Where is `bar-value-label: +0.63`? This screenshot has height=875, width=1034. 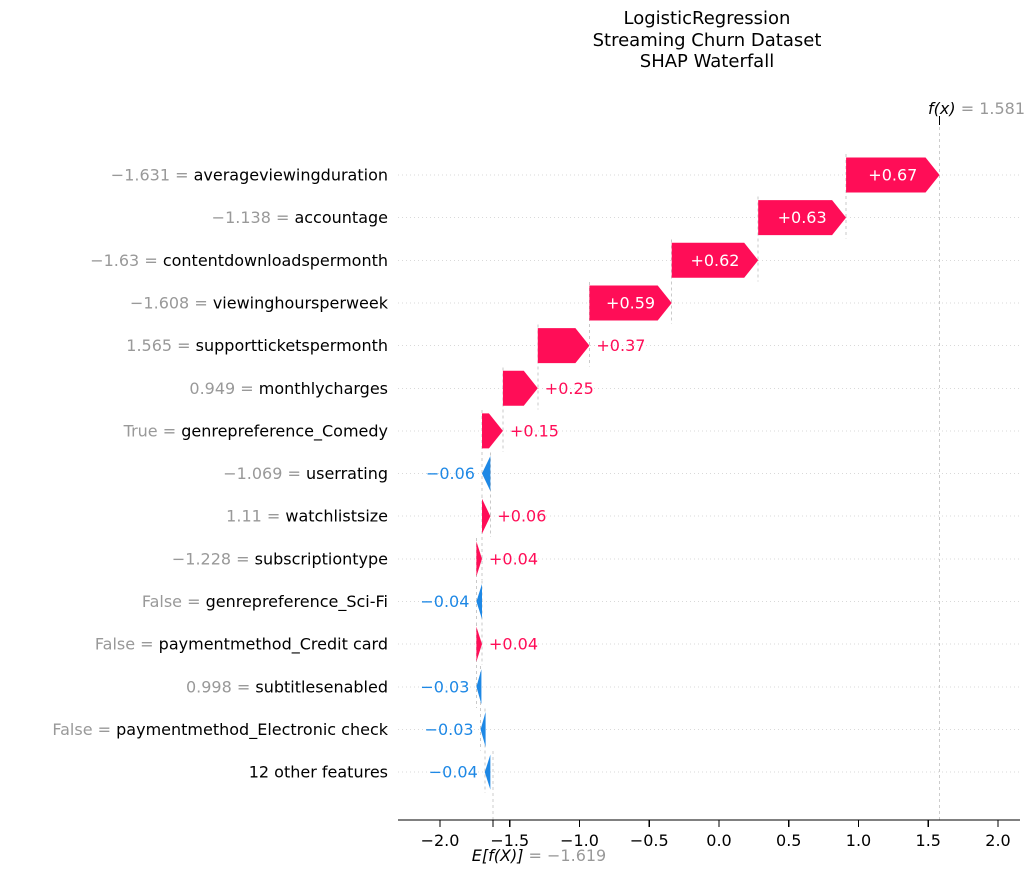 bar-value-label: +0.63 is located at coordinates (802, 217).